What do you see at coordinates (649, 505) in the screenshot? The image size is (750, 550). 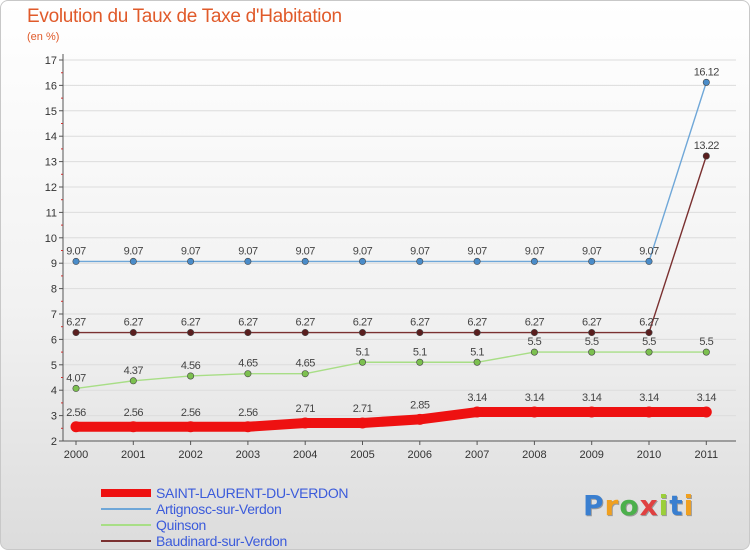 I see `logo-letter: x` at bounding box center [649, 505].